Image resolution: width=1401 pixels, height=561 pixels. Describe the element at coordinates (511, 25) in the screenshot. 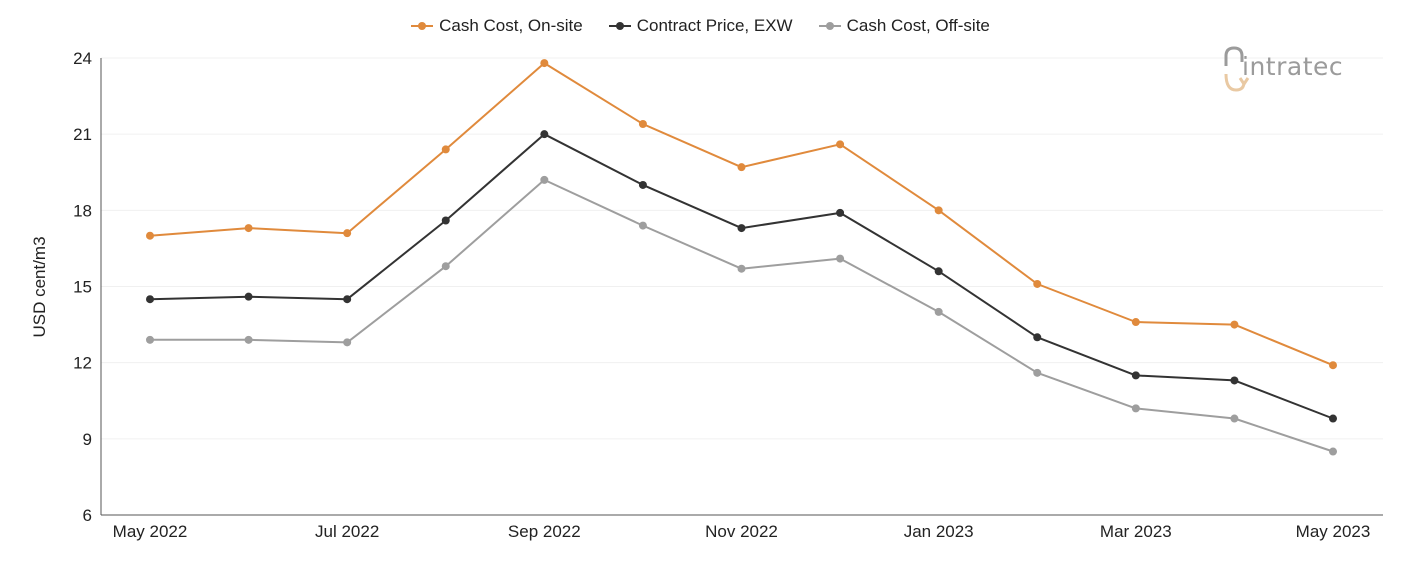

I see `legend-label: Cash Cost, On-site` at that location.